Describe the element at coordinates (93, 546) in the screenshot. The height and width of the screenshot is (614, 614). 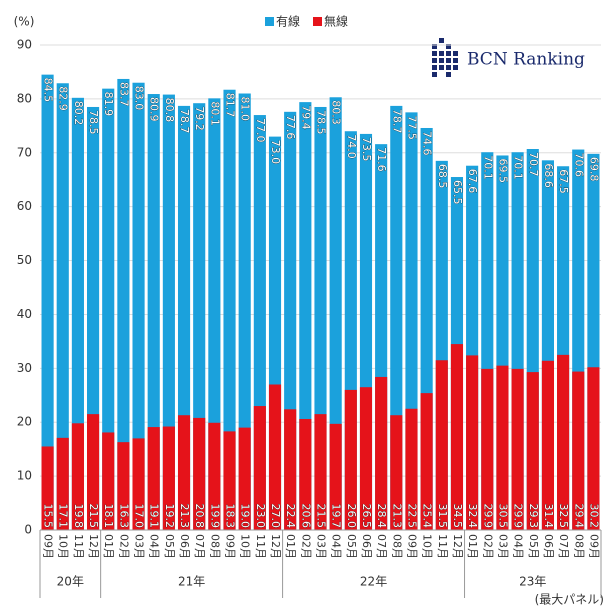
I see `x-tick-label: 12月` at that location.